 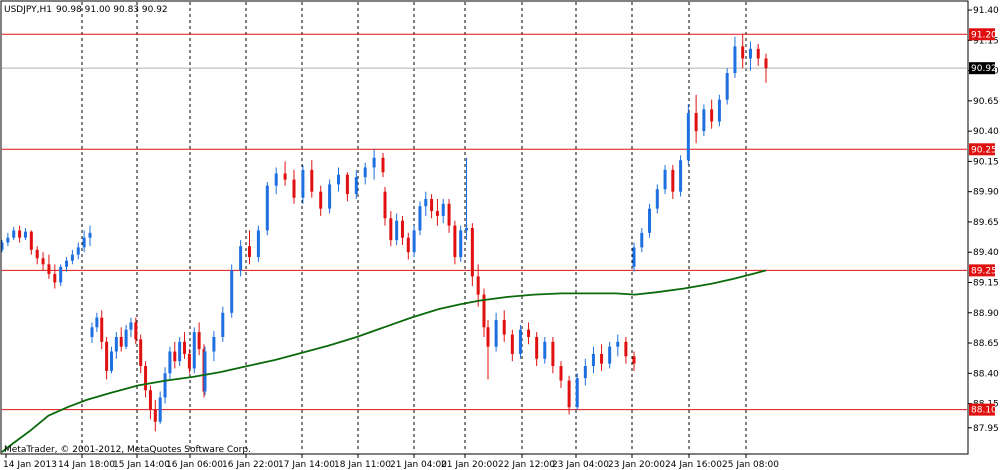 I want to click on price-tick-label: 89.15, so click(x=986, y=283).